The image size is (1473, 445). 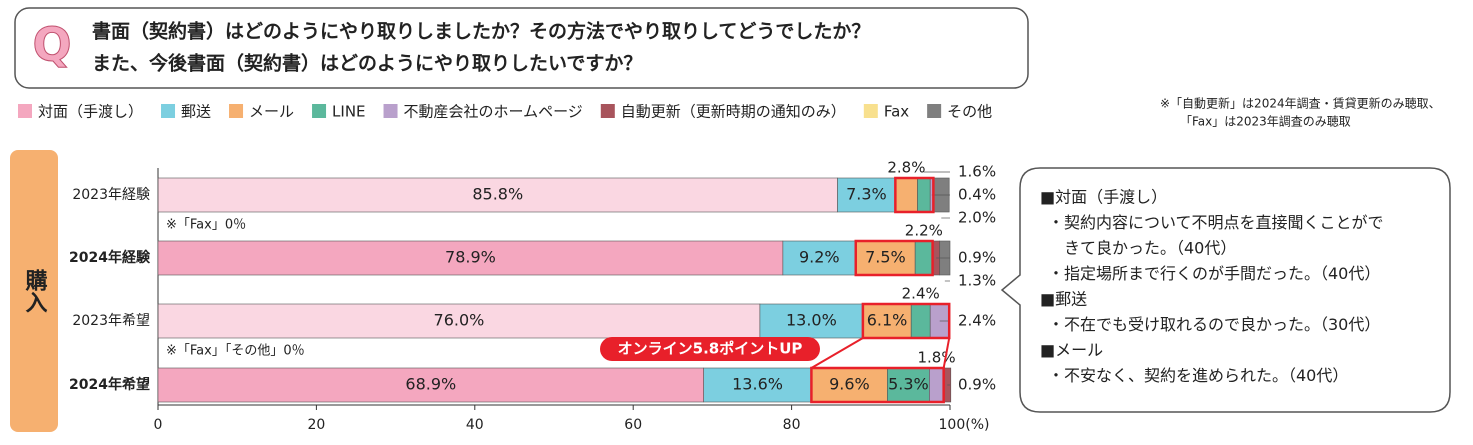 I want to click on value-label: 6.1%, so click(x=887, y=320).